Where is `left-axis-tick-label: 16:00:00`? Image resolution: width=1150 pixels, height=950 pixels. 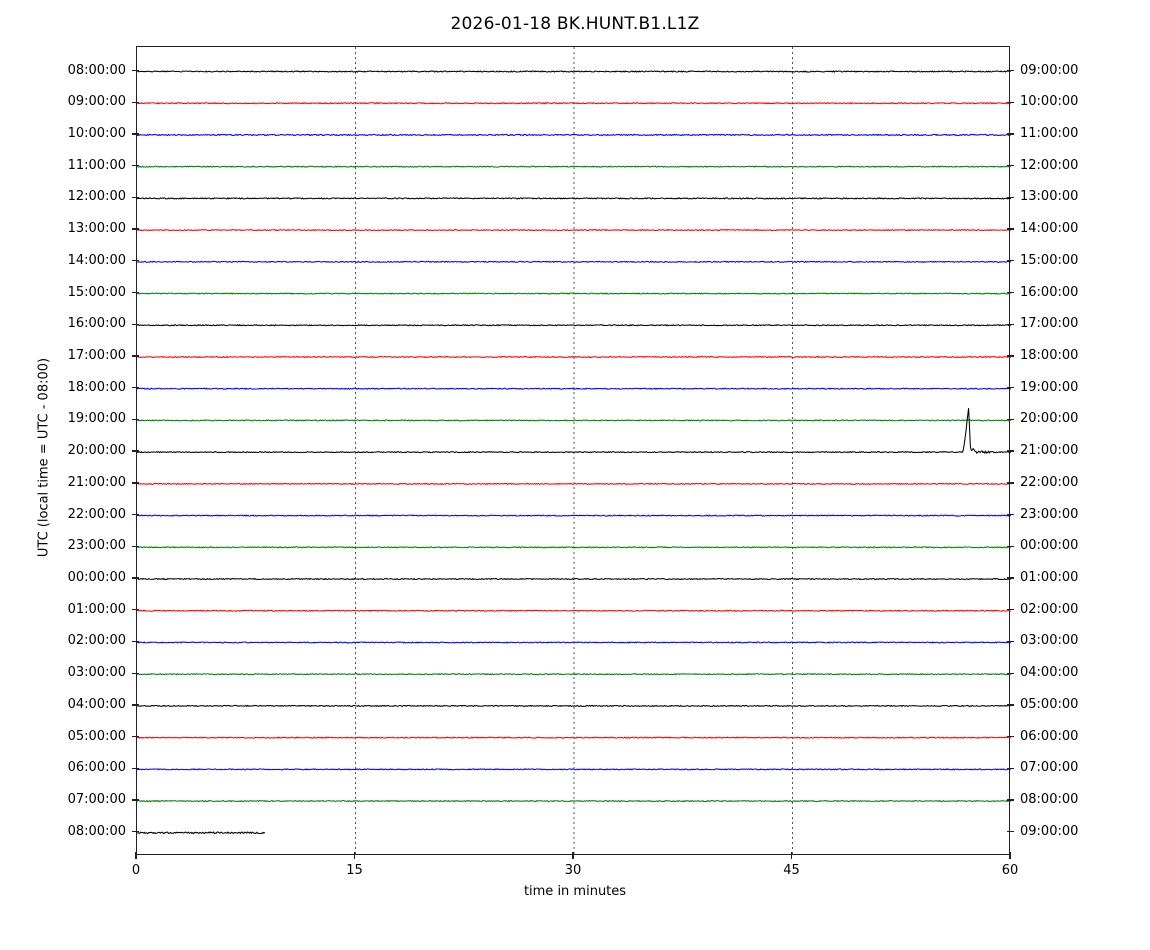 left-axis-tick-label: 16:00:00 is located at coordinates (96, 324).